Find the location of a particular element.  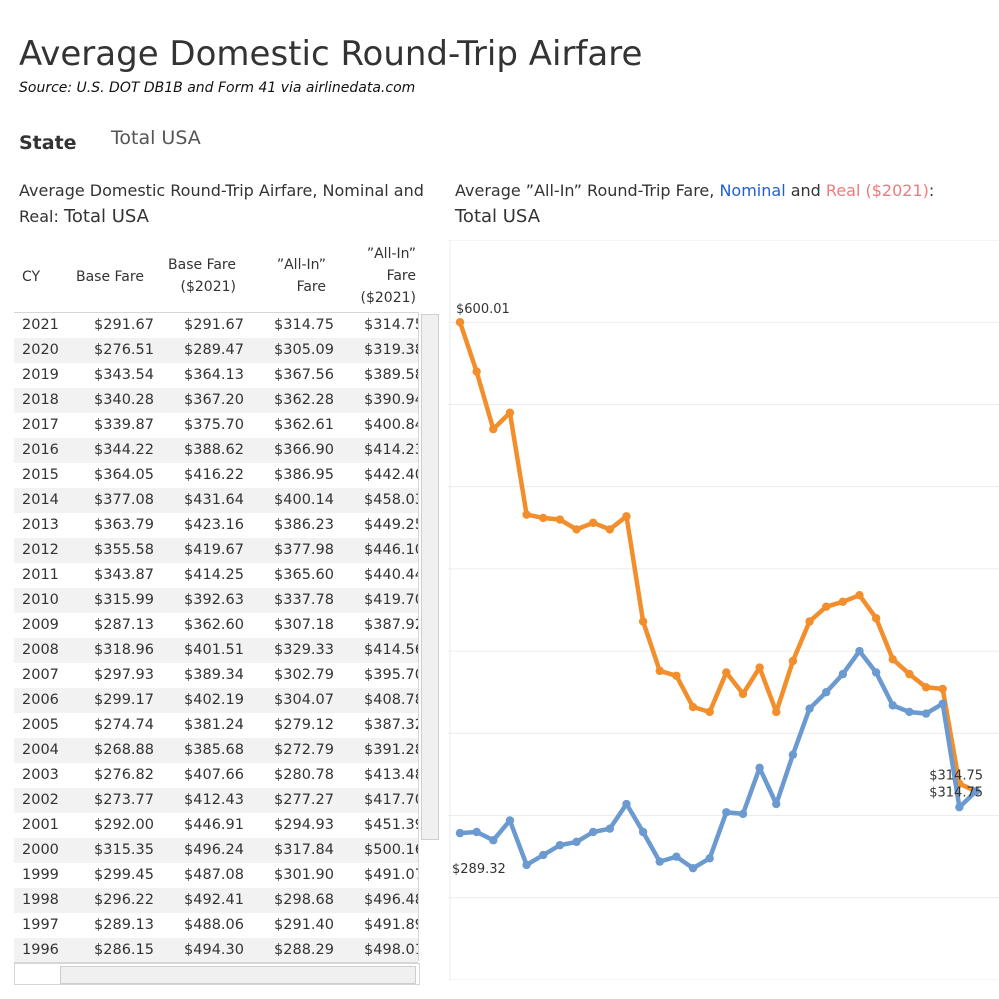

table-row: 2004 $268.88 $385.68 $272.79 $391.28 is located at coordinates (216, 750).